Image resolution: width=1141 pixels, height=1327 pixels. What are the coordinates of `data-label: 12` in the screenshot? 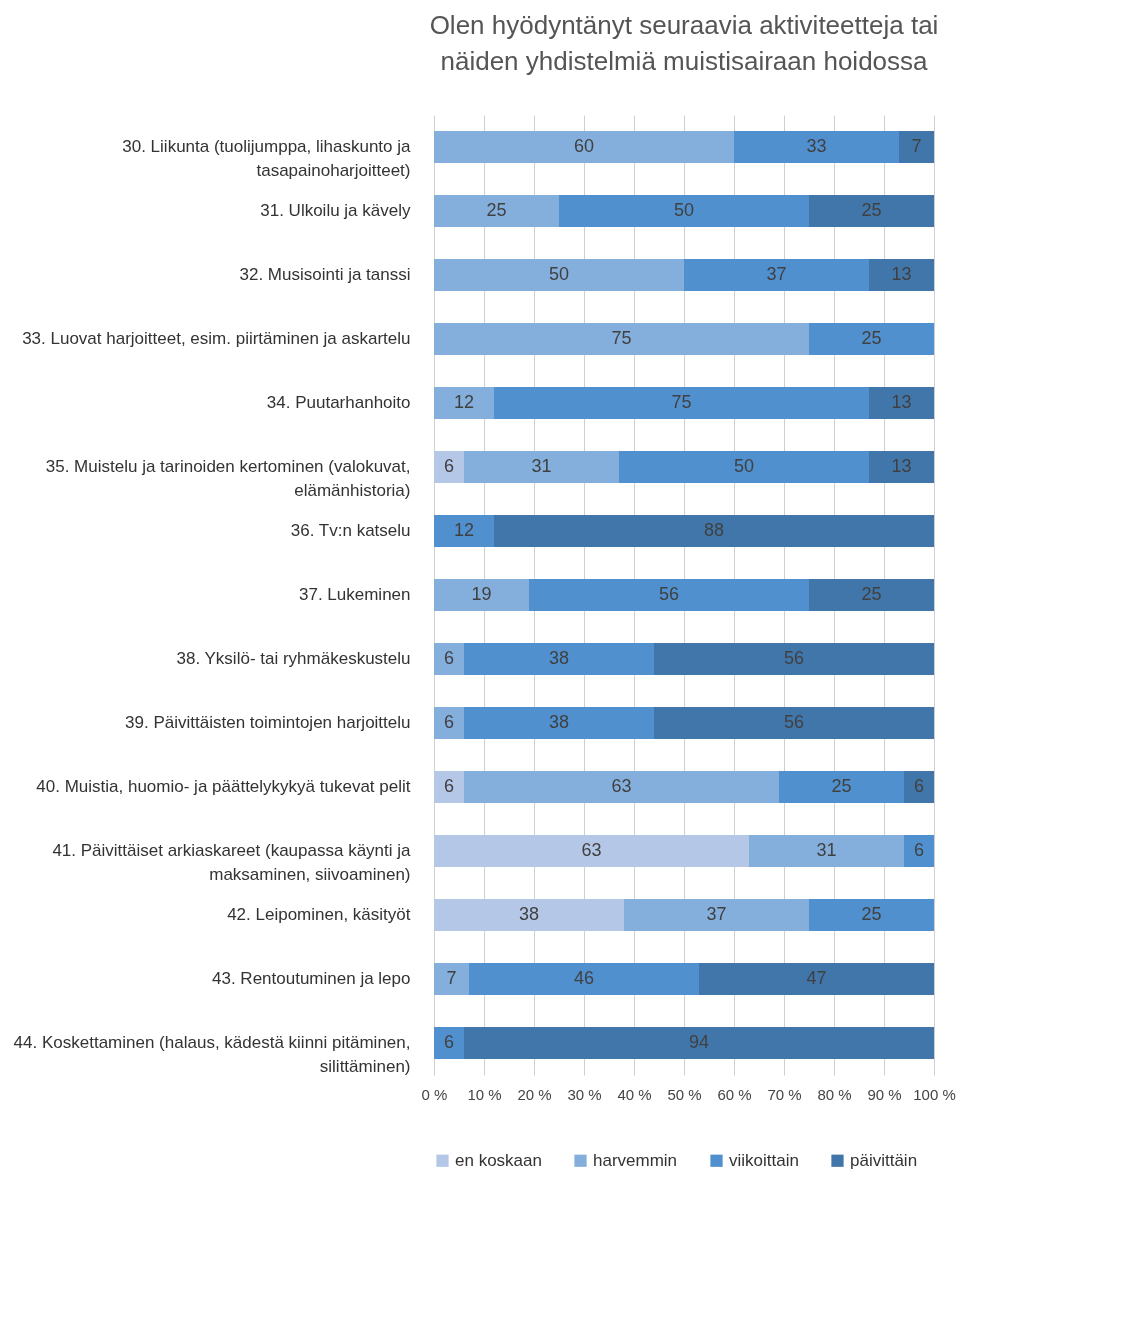 It's located at (464, 402).